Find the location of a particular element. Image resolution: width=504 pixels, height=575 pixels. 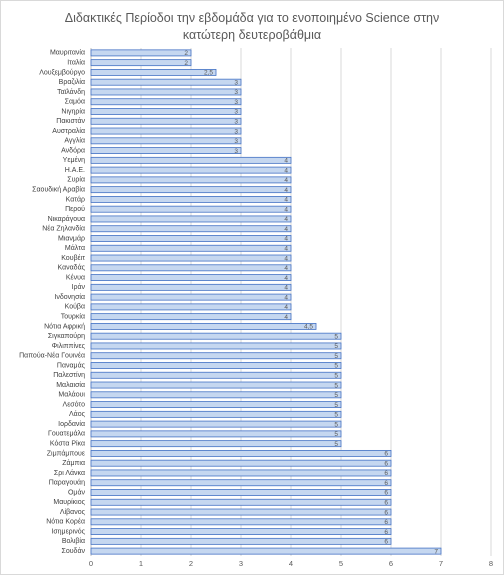

y-tick-label: Παναμάς is located at coordinates (71, 365).